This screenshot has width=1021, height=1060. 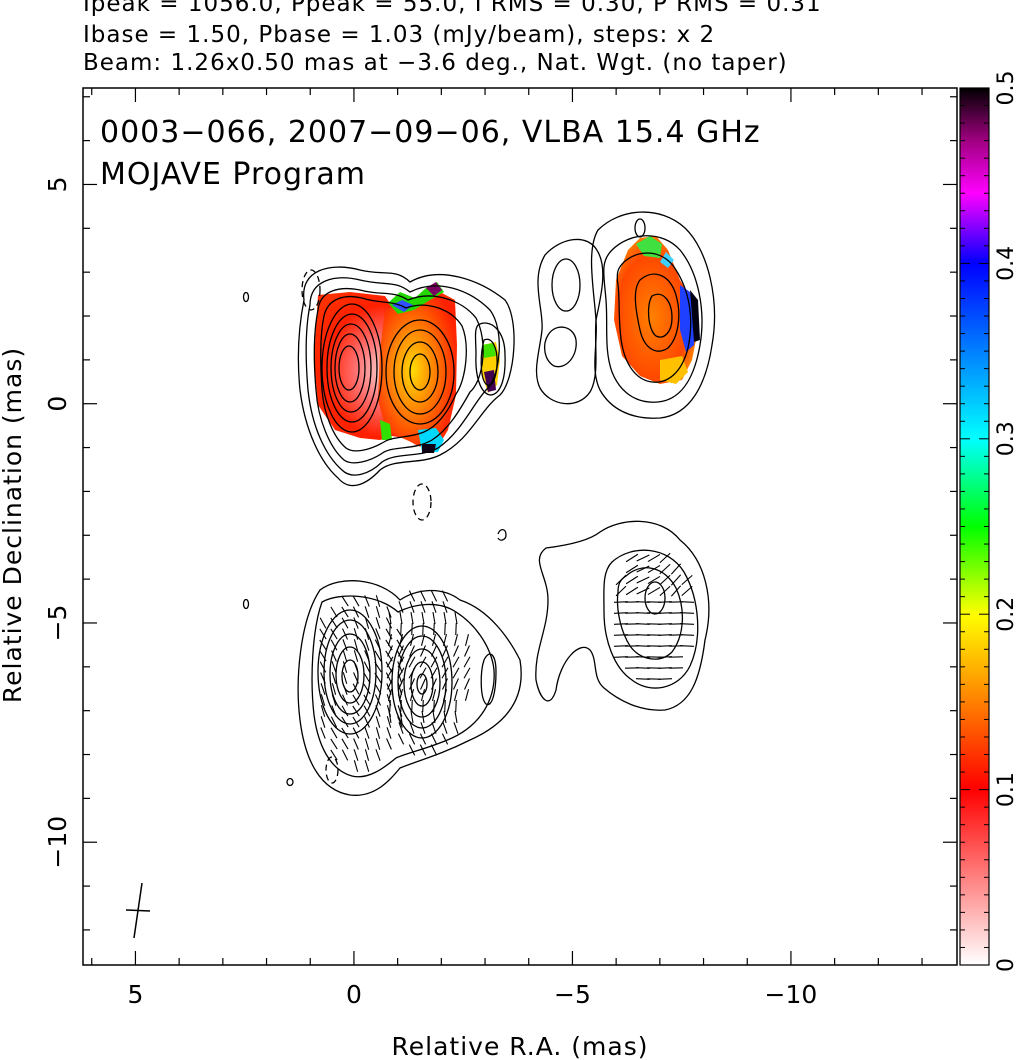 I want to click on polarization-color-overlay, so click(x=507, y=344).